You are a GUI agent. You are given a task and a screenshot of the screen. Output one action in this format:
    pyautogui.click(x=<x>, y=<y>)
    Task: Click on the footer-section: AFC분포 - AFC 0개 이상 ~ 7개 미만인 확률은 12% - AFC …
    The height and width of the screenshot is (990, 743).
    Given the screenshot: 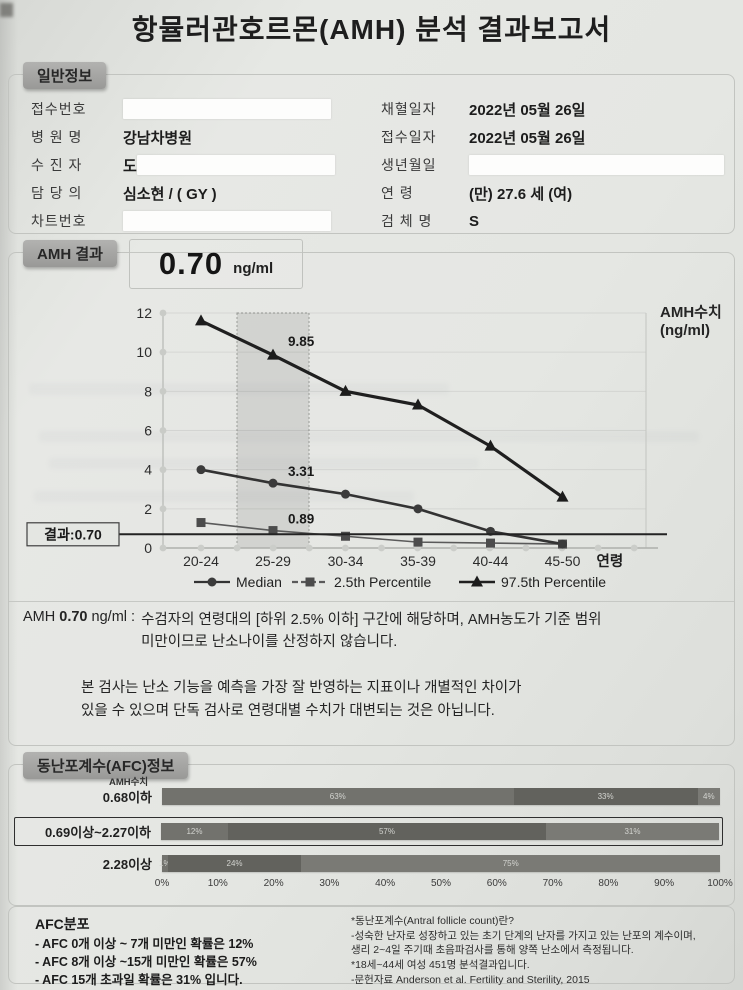 What is the action you would take?
    pyautogui.click(x=371, y=946)
    